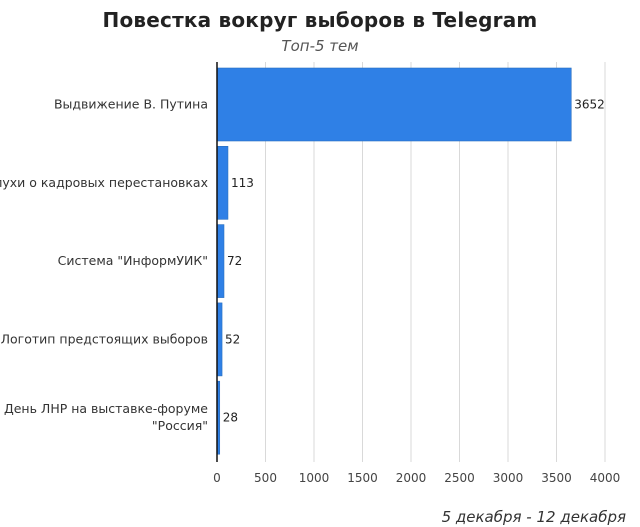 This screenshot has width=640, height=527. What do you see at coordinates (362, 478) in the screenshot?
I see `x-tick-label-1500: 1500` at bounding box center [362, 478].